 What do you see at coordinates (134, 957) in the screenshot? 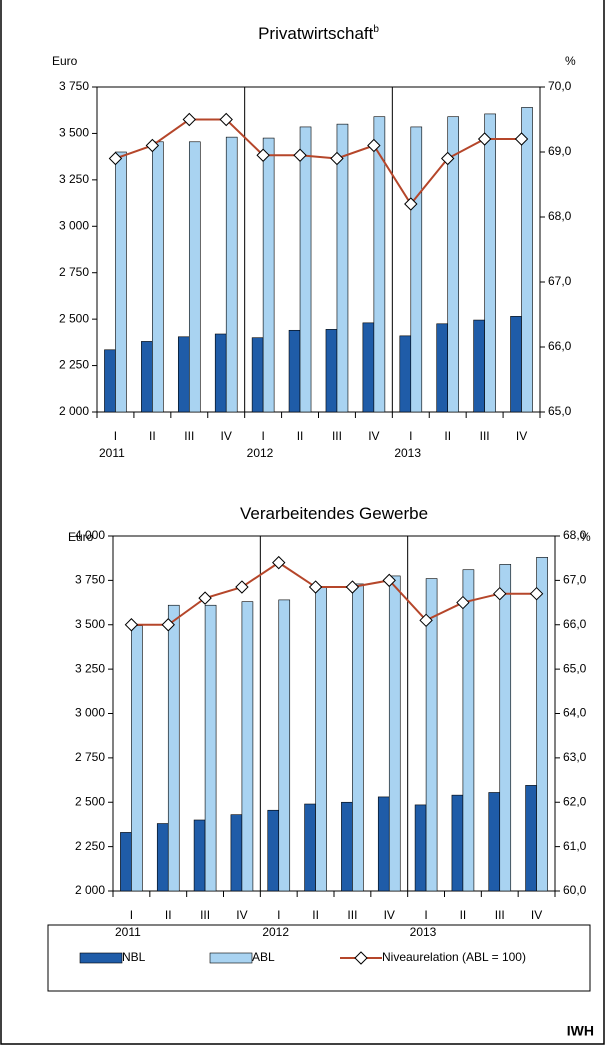
I see `legend-label: NBL` at bounding box center [134, 957].